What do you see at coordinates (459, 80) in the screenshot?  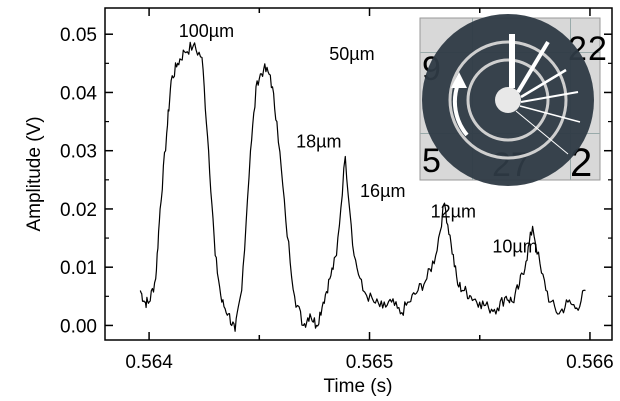 I see `rotation-arrow-head` at bounding box center [459, 80].